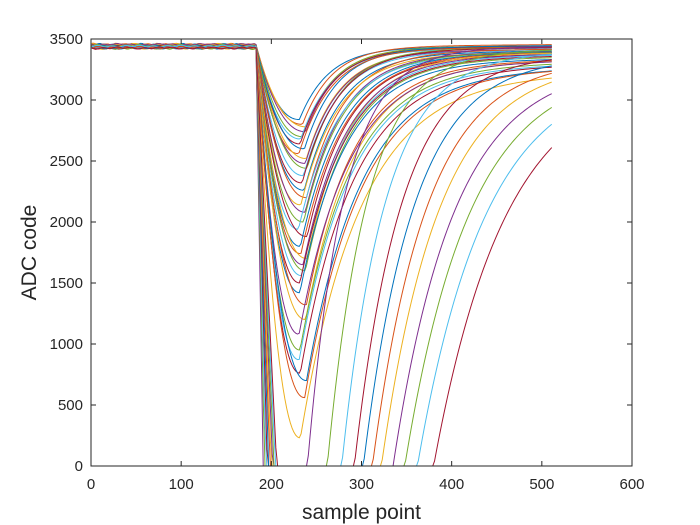  I want to click on y-tick-label: 500, so click(70, 405).